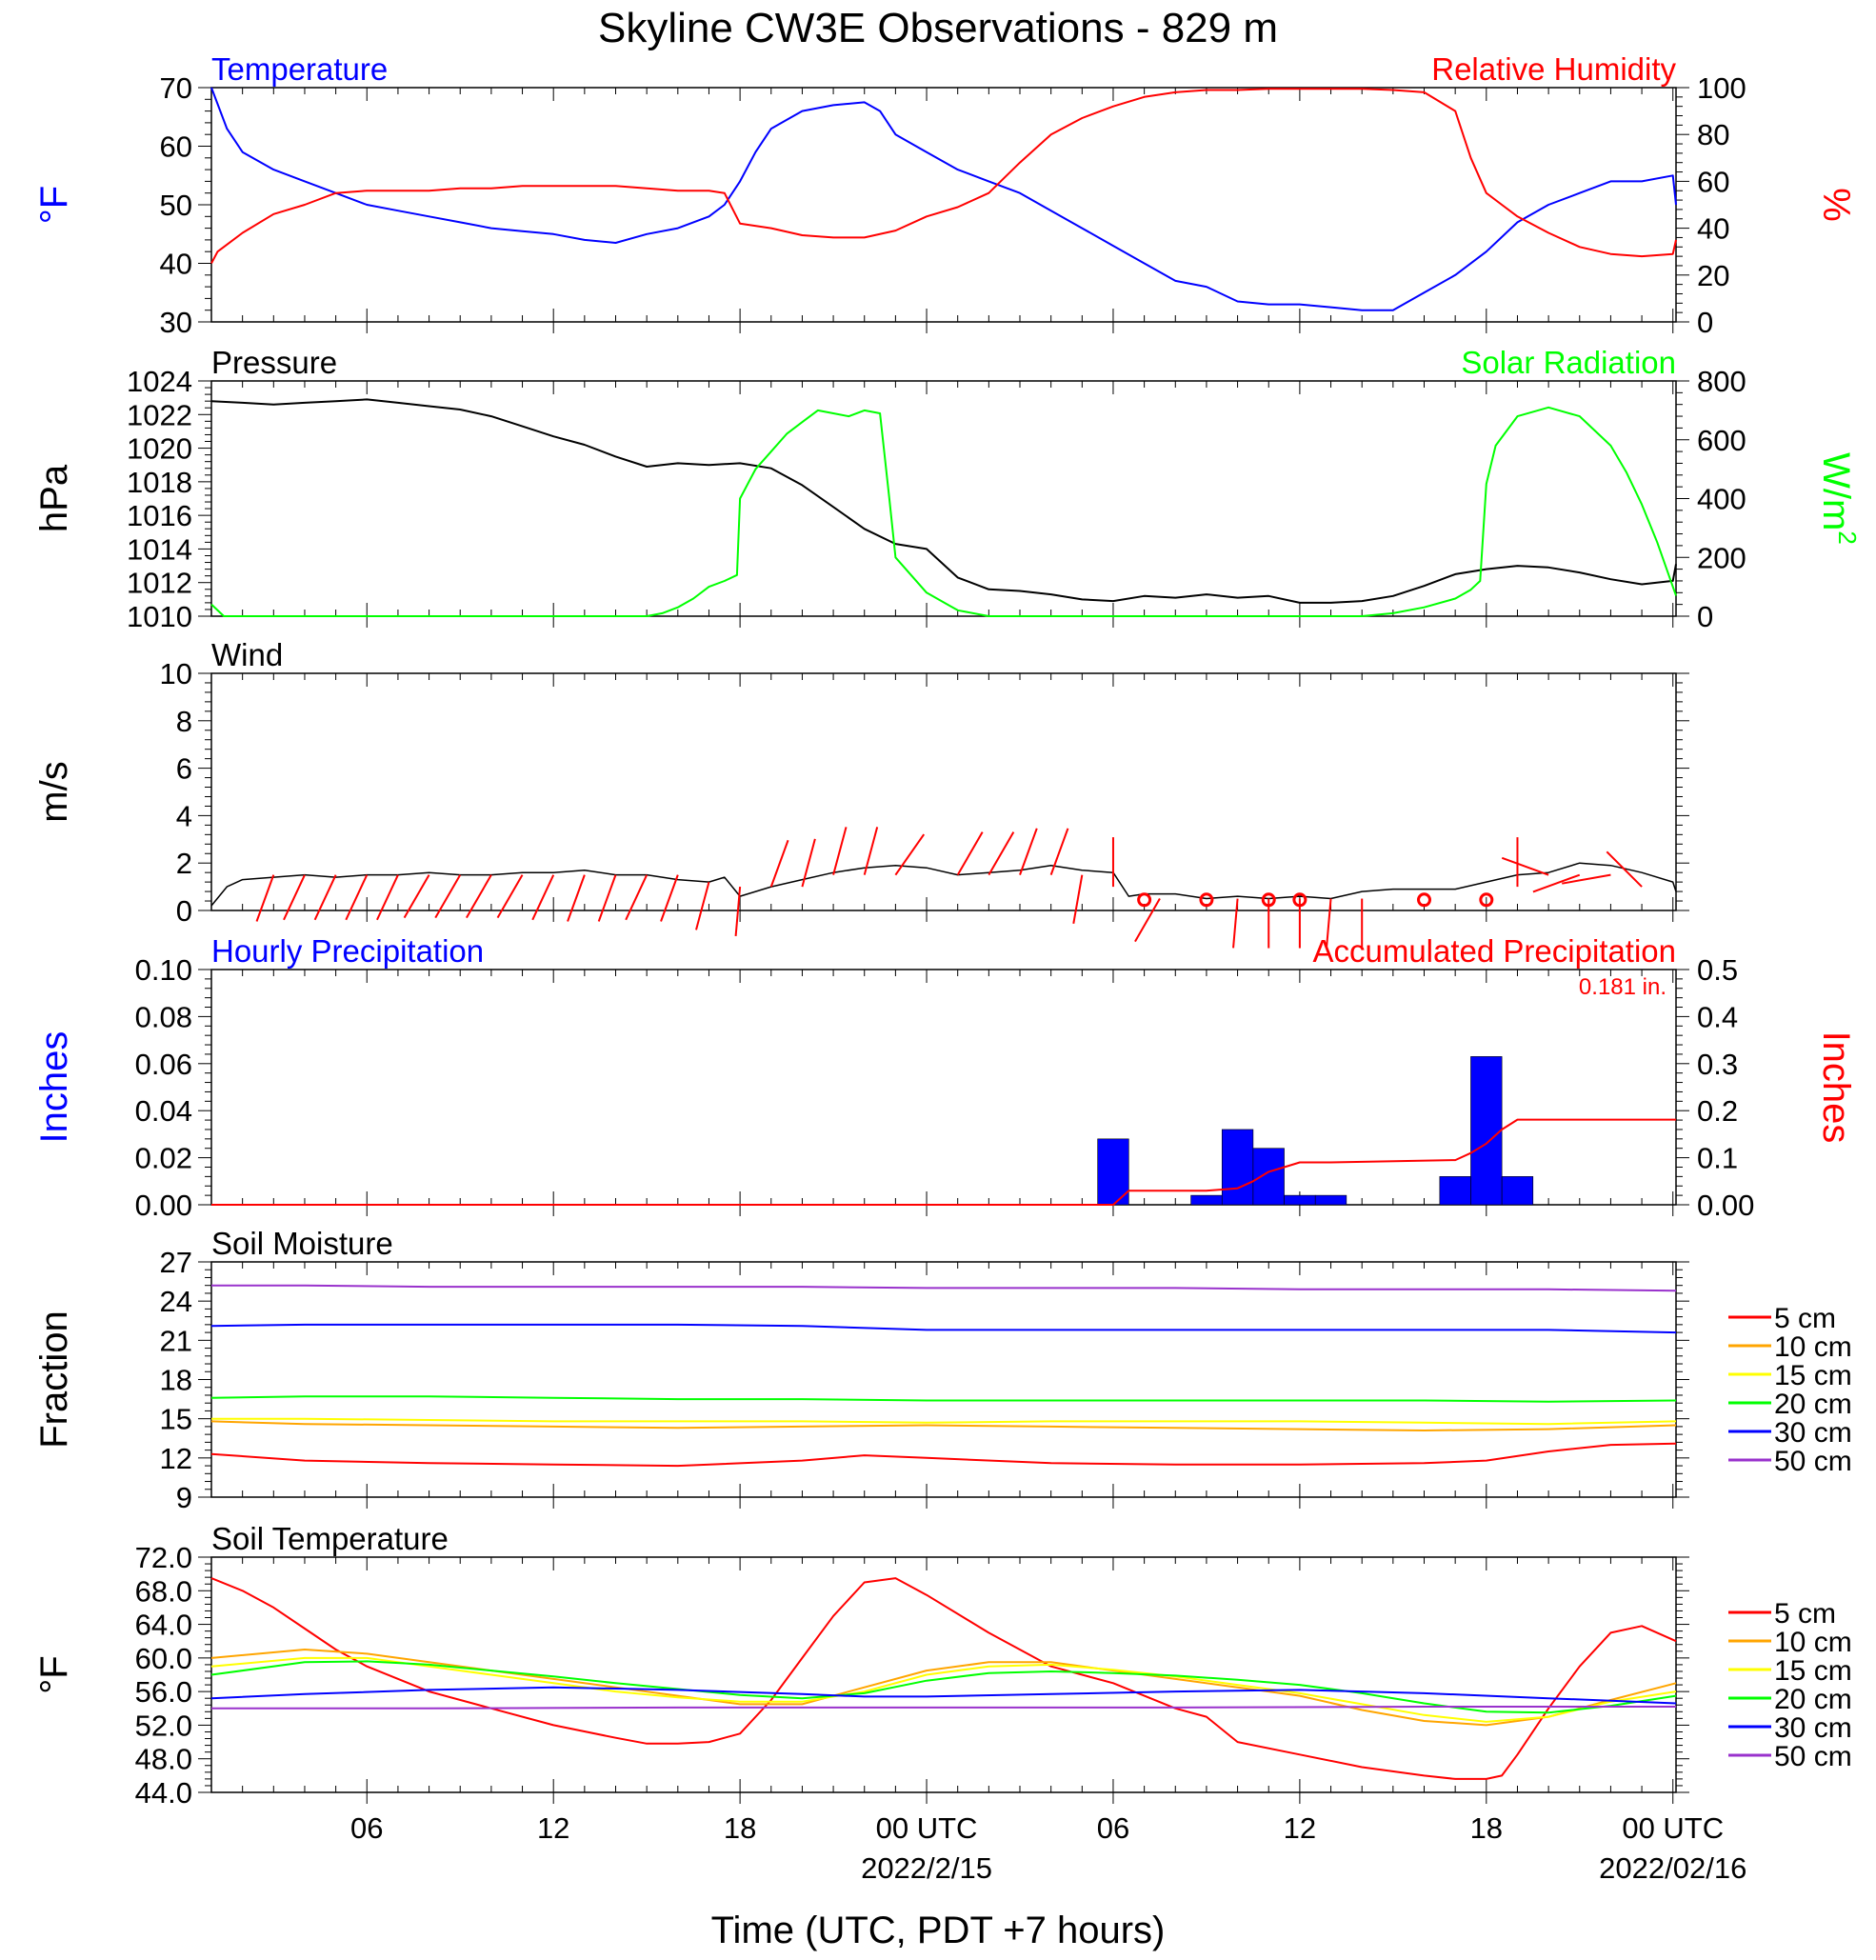 This screenshot has height=1960, width=1876. What do you see at coordinates (1713, 134) in the screenshot?
I see `y-tick-label-right: 80` at bounding box center [1713, 134].